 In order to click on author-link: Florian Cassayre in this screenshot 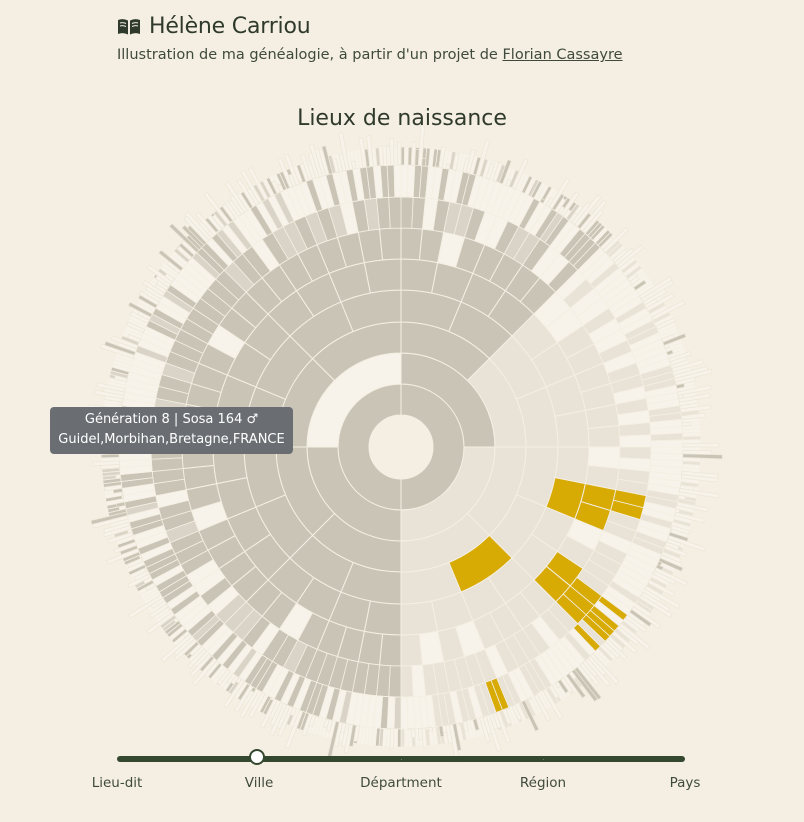, I will do `click(562, 55)`.